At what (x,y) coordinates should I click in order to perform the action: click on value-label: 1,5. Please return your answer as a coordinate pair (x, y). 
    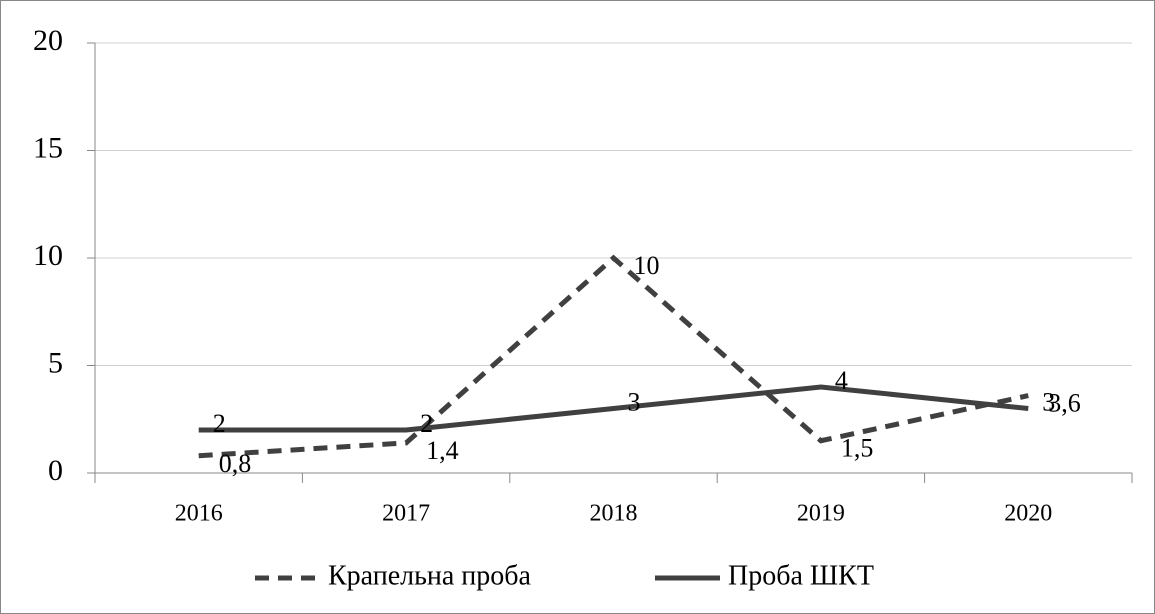
    Looking at the image, I should click on (857, 448).